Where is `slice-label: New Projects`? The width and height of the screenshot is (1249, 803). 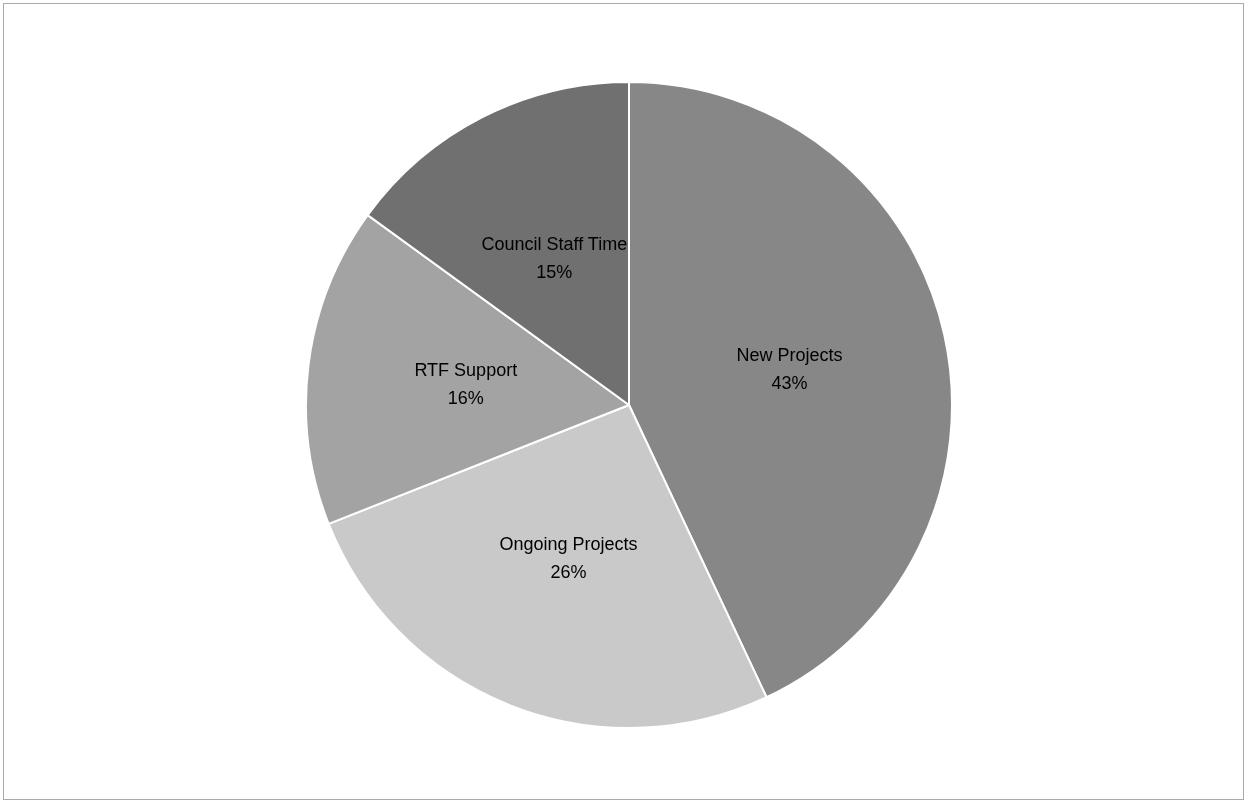
slice-label: New Projects is located at coordinates (789, 355).